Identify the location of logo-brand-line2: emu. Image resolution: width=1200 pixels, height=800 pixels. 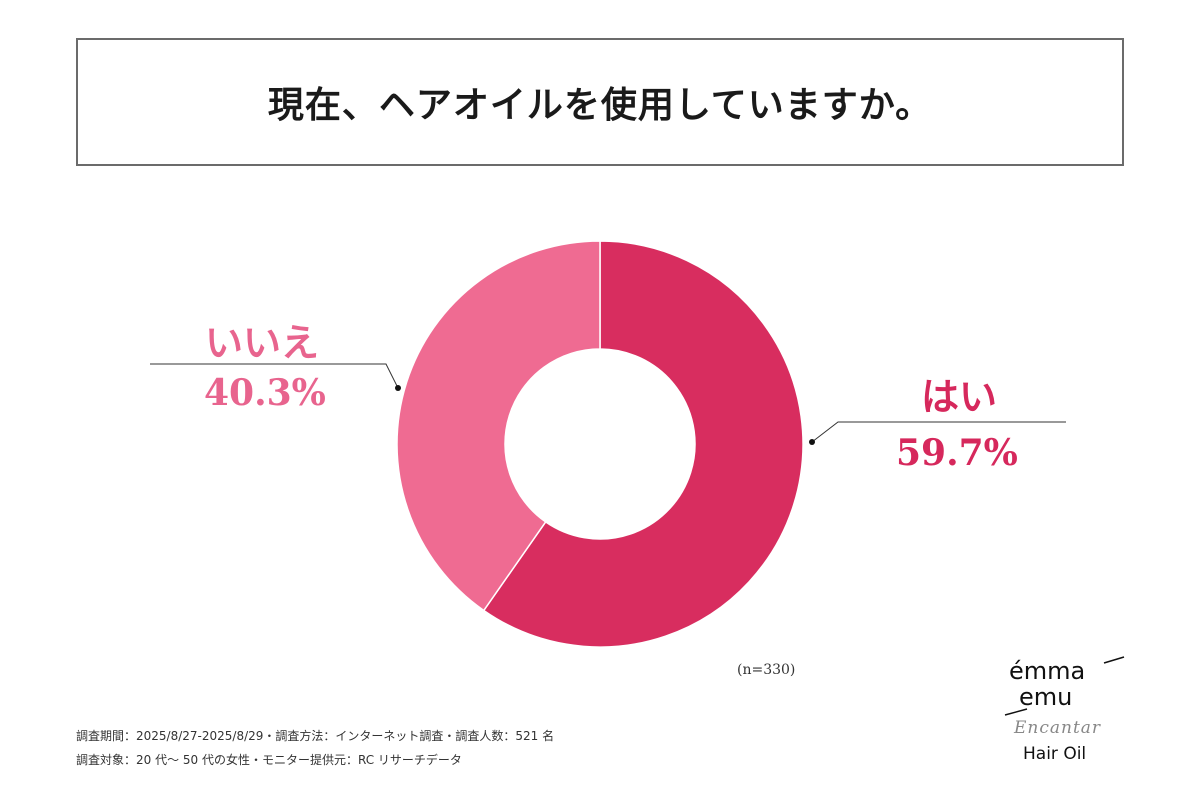
(1046, 697).